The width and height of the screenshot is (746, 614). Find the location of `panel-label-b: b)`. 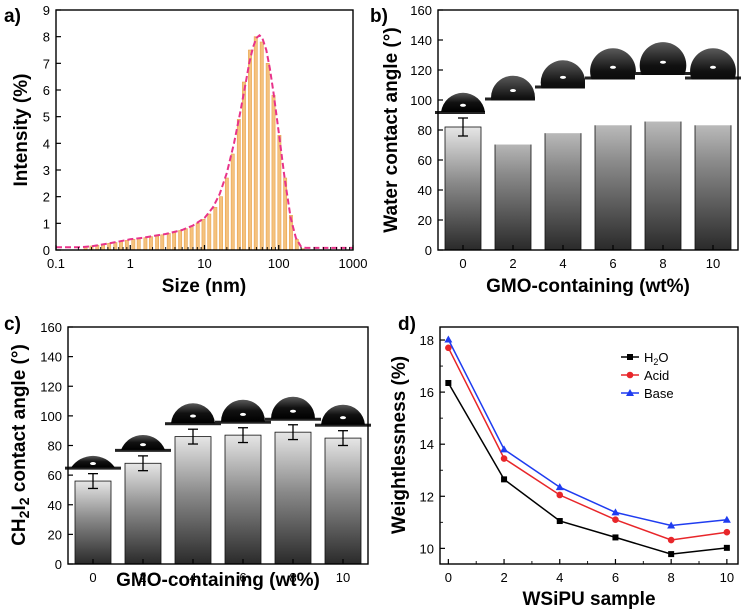

panel-label-b: b) is located at coordinates (379, 16).